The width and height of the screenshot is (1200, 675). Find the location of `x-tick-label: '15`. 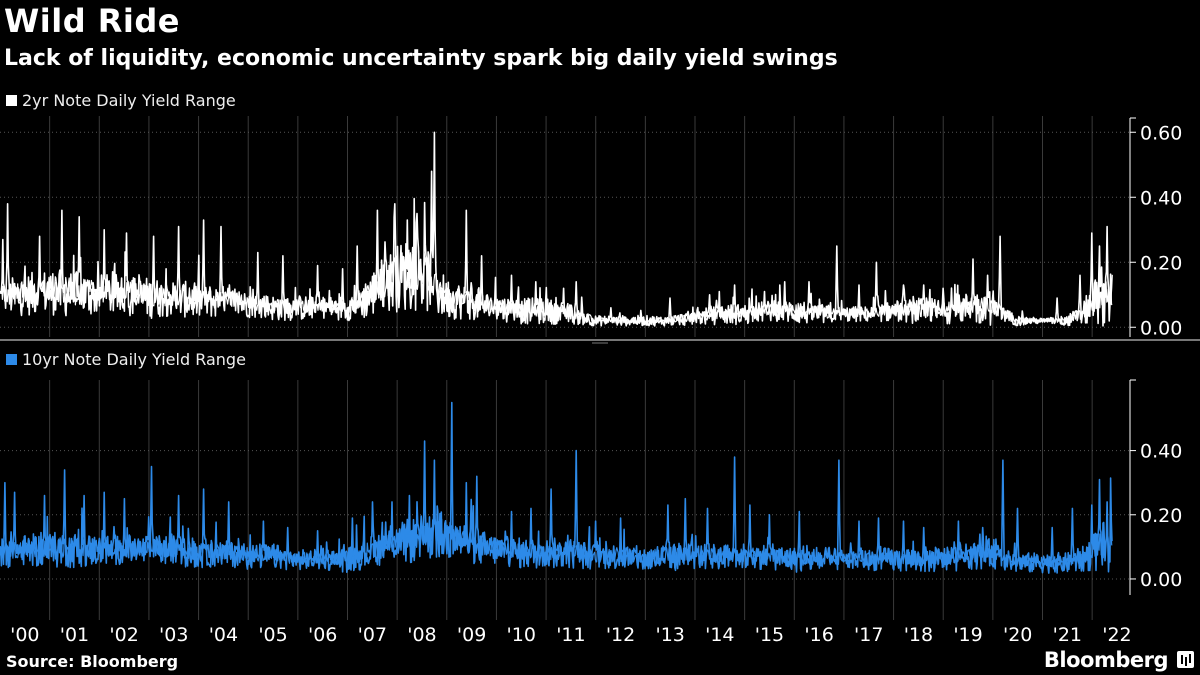

x-tick-label: '15 is located at coordinates (769, 635).